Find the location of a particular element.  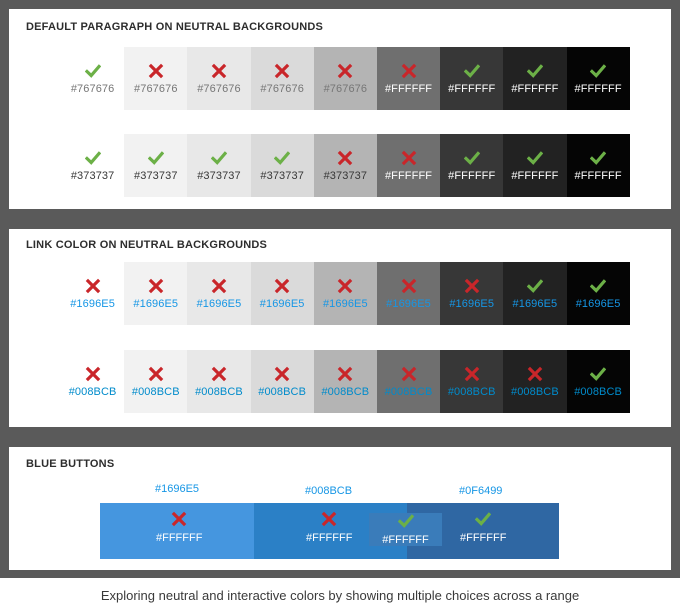

button-sample-4: #FFFFFF is located at coordinates (483, 527).